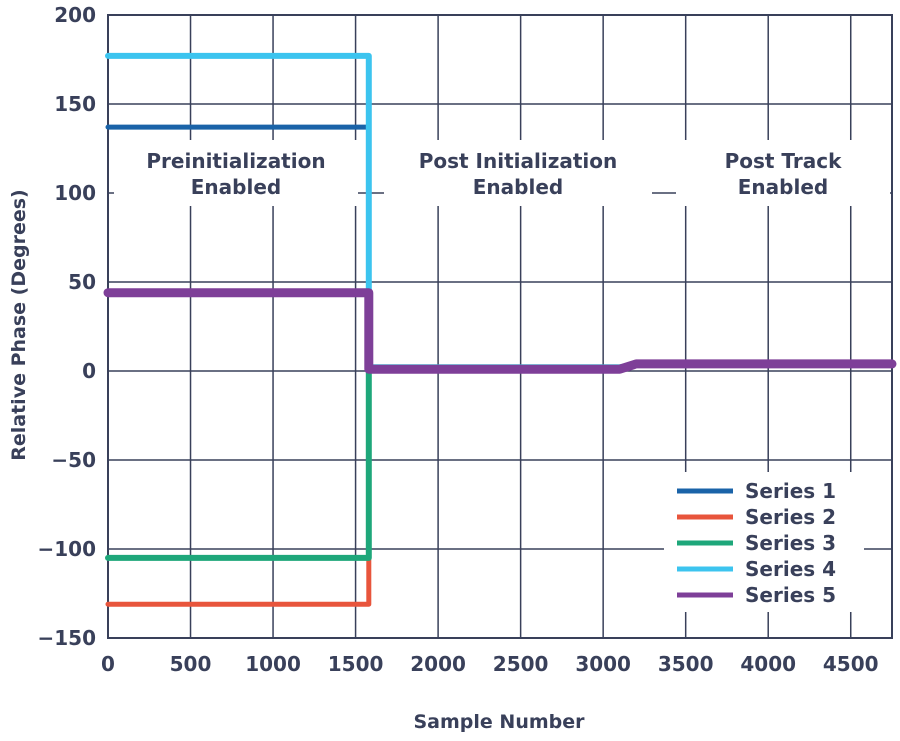 This screenshot has height=741, width=900. What do you see at coordinates (851, 664) in the screenshot?
I see `x-tick-label: 4500` at bounding box center [851, 664].